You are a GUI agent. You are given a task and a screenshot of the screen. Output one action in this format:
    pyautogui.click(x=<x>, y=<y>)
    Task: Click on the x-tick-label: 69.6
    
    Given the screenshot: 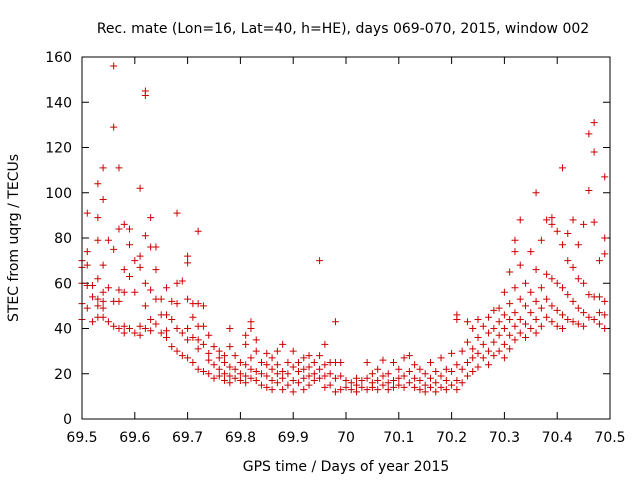 What is the action you would take?
    pyautogui.click(x=134, y=438)
    